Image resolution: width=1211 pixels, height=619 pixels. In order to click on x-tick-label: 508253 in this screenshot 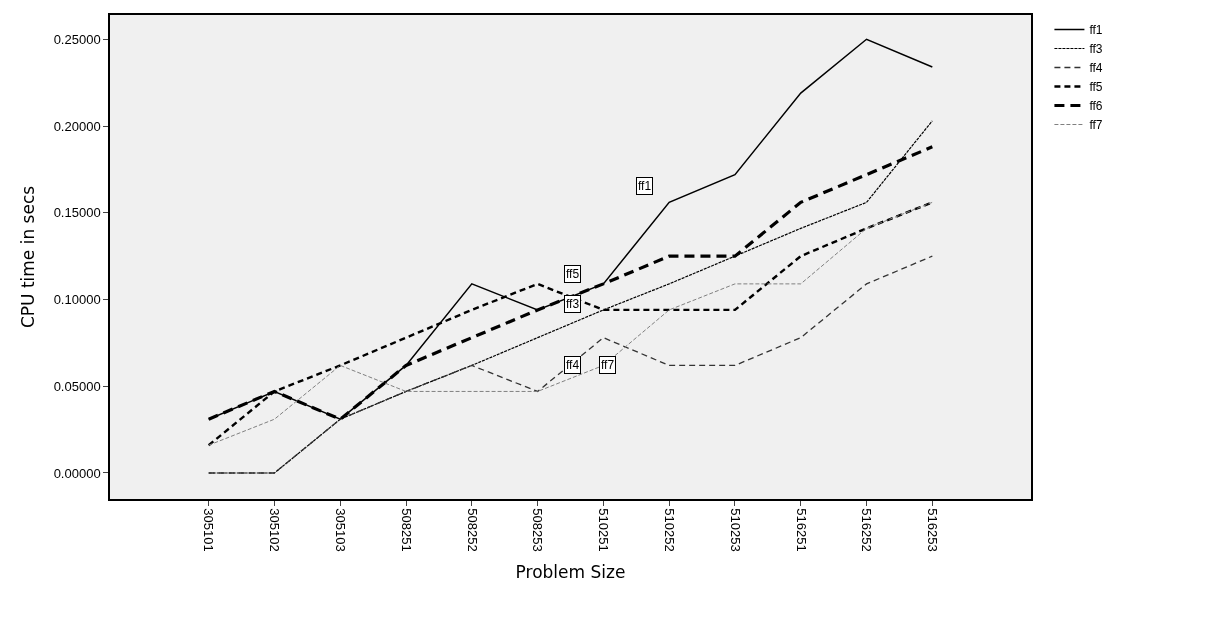, I will do `click(538, 530)`.